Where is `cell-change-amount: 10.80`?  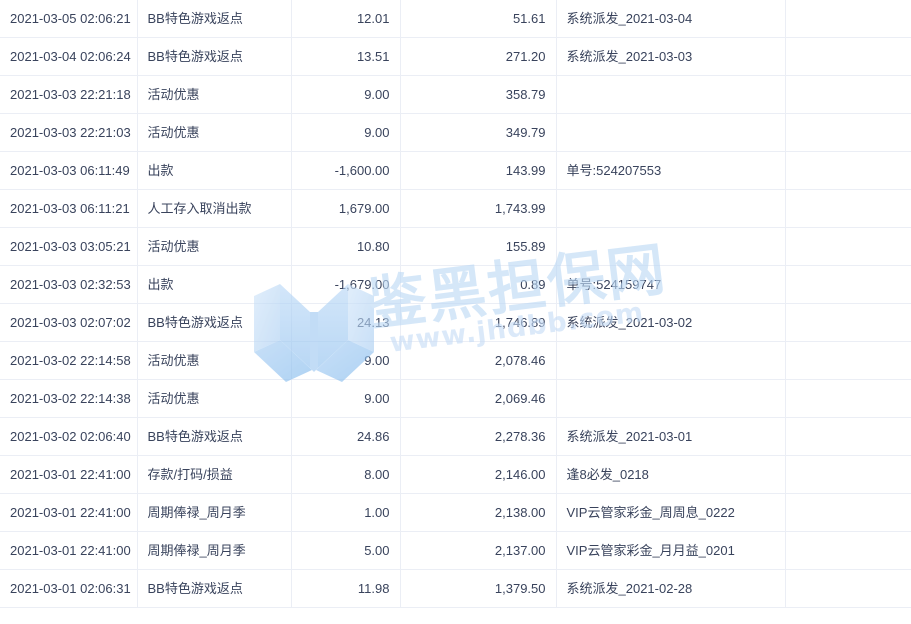
cell-change-amount: 10.80 is located at coordinates (346, 246).